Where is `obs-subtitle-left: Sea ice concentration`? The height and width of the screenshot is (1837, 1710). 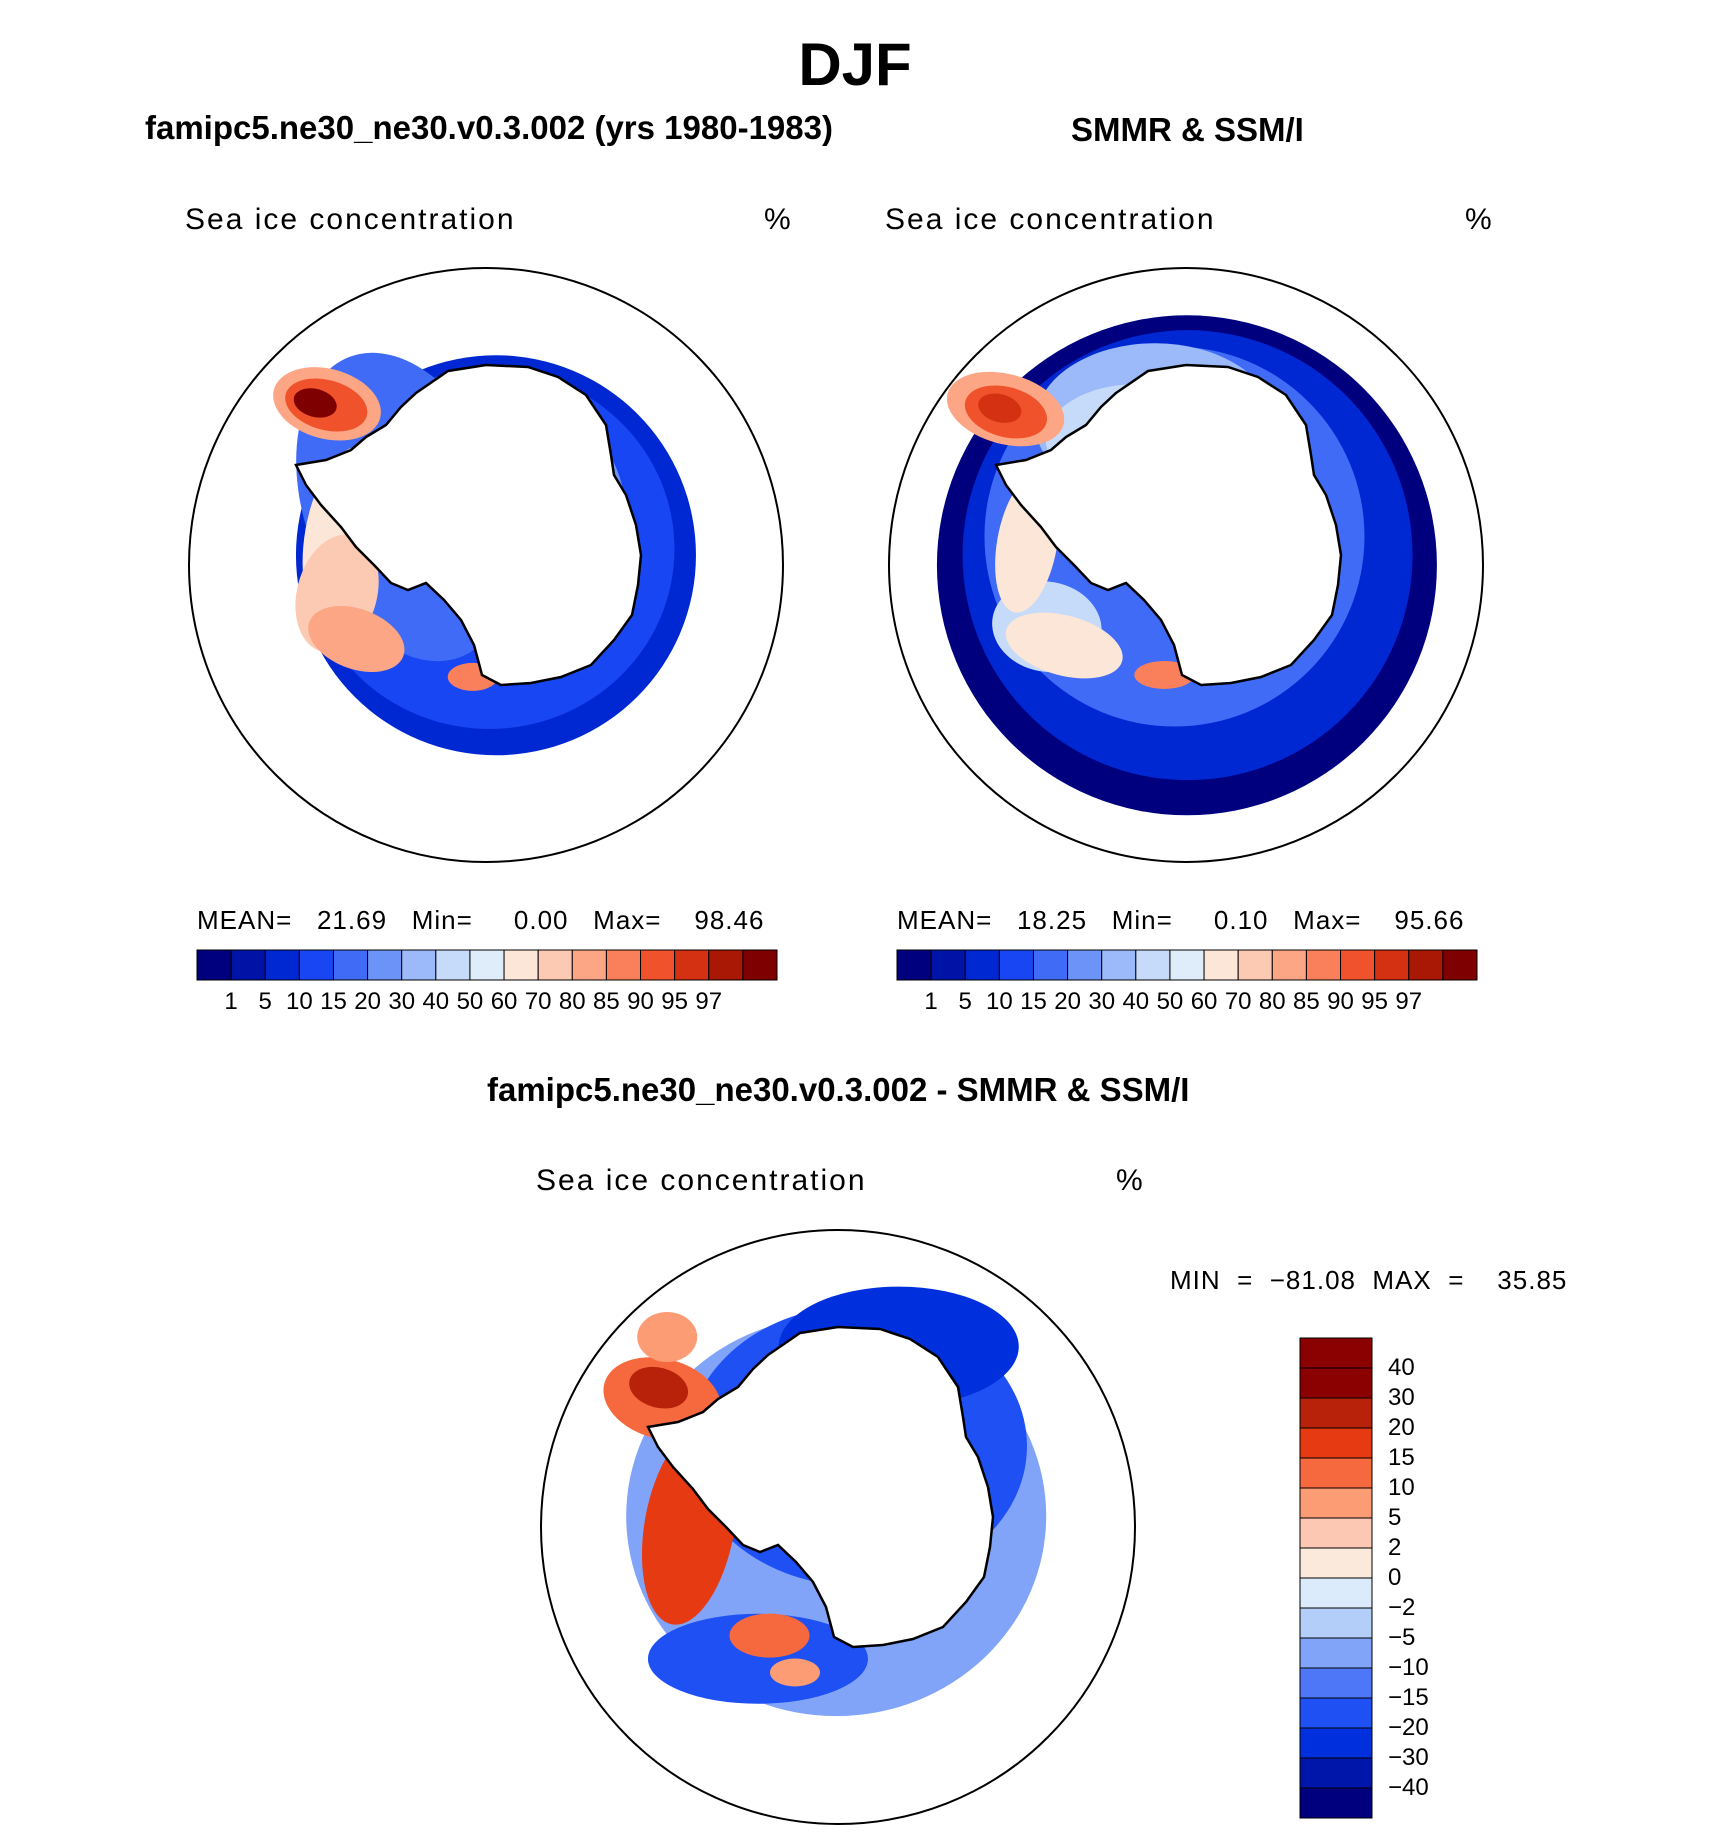
obs-subtitle-left: Sea ice concentration is located at coordinates (1050, 219).